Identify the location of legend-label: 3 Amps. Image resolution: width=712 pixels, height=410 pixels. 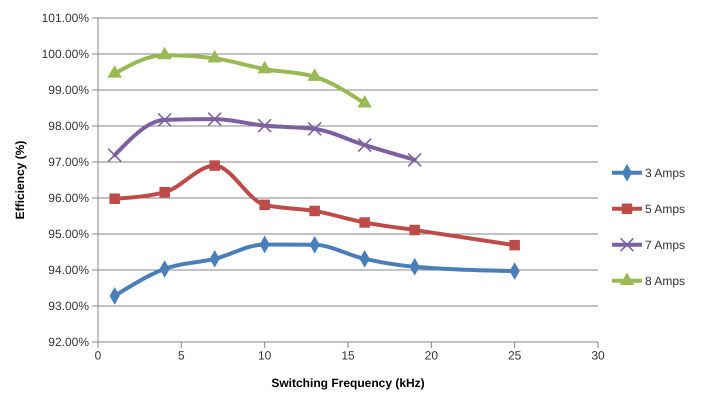
(665, 173).